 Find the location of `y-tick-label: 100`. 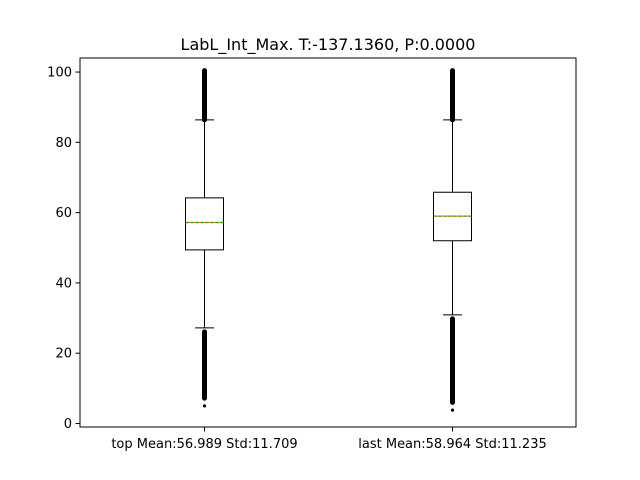

y-tick-label: 100 is located at coordinates (59, 73).